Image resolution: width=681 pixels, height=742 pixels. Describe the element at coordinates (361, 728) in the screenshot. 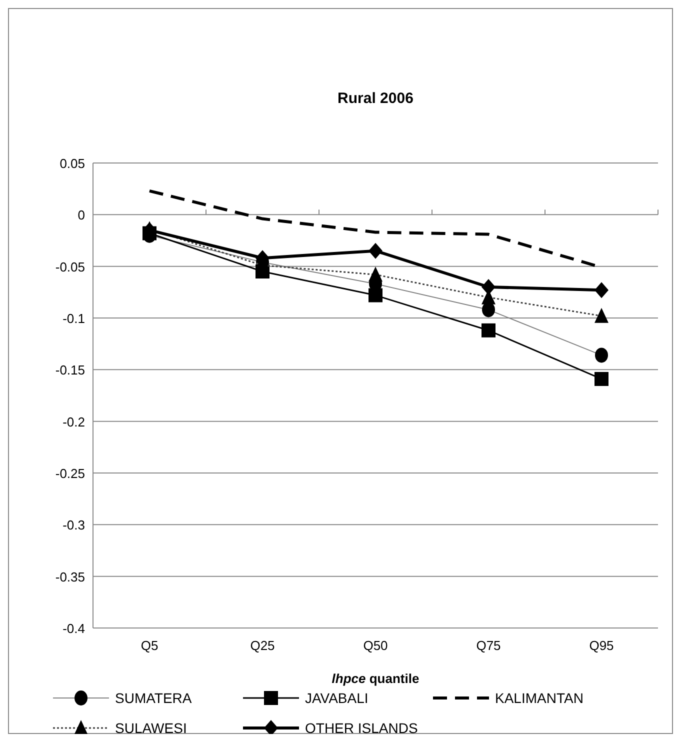

I see `legend-label: OTHER ISLANDS` at that location.